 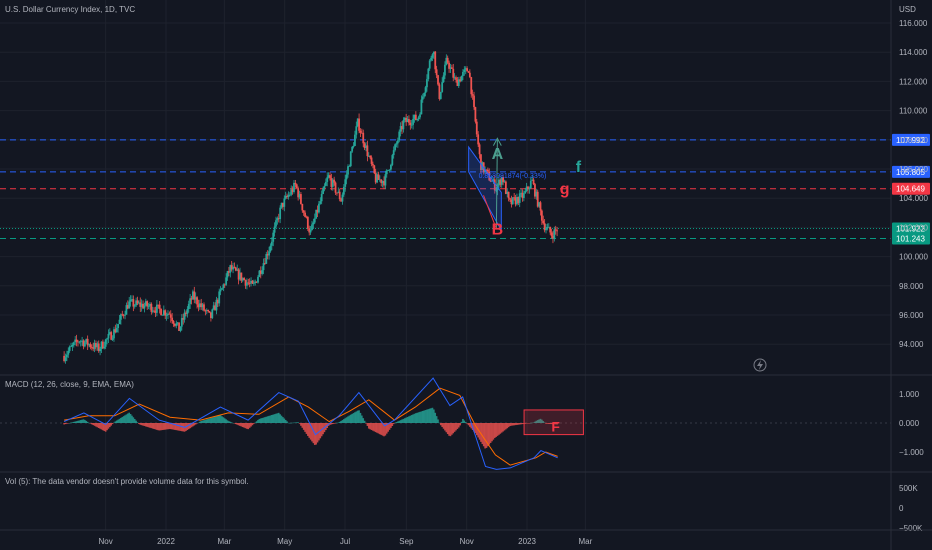 What do you see at coordinates (69, 384) in the screenshot?
I see `macd-title: MACD (12, 26, close, 9, EMA, EMA)` at bounding box center [69, 384].